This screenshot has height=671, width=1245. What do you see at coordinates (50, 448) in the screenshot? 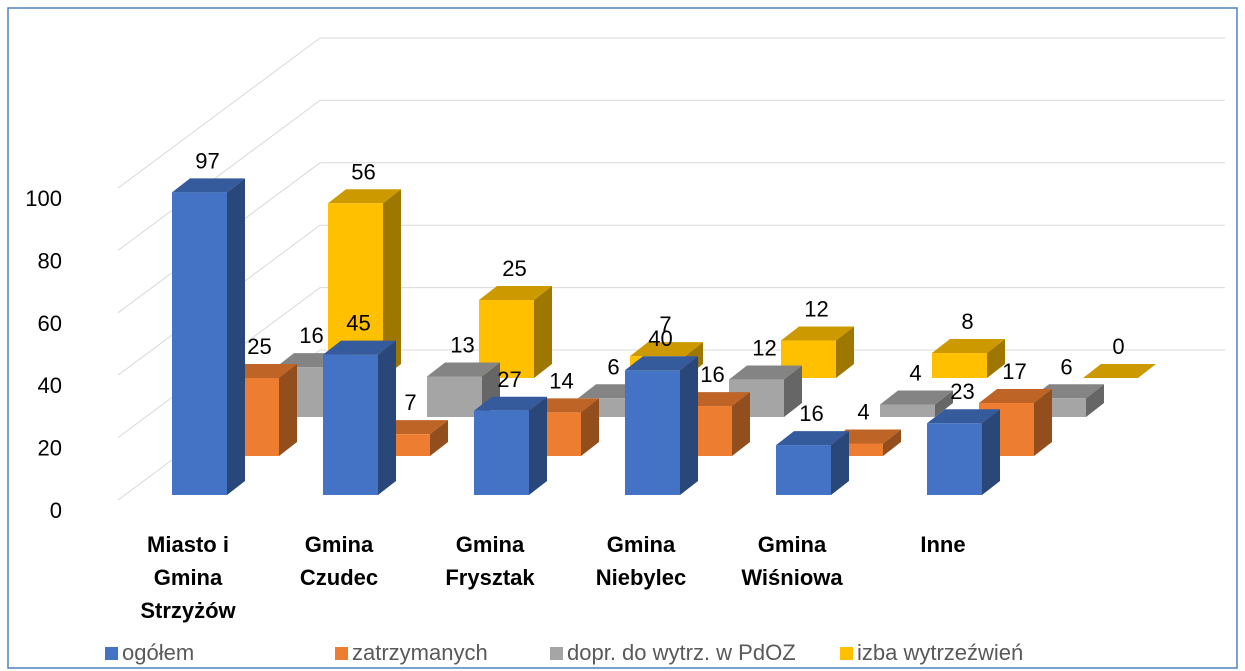
I see `y-tick-label: 20` at bounding box center [50, 448].